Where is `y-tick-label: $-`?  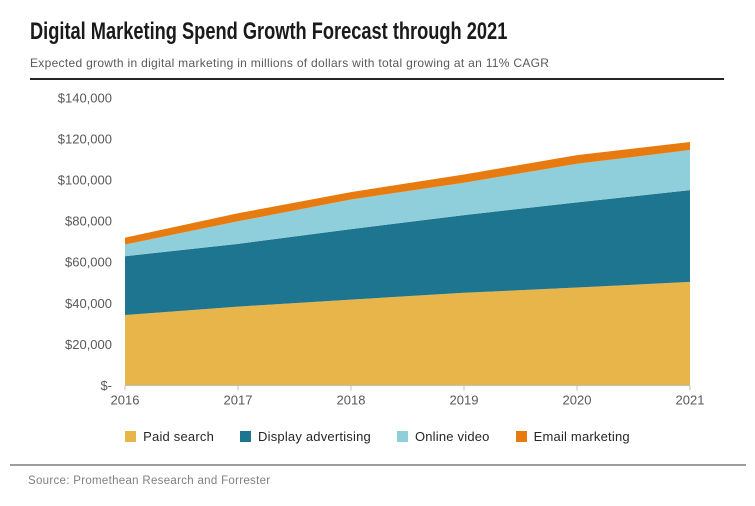
y-tick-label: $- is located at coordinates (106, 385).